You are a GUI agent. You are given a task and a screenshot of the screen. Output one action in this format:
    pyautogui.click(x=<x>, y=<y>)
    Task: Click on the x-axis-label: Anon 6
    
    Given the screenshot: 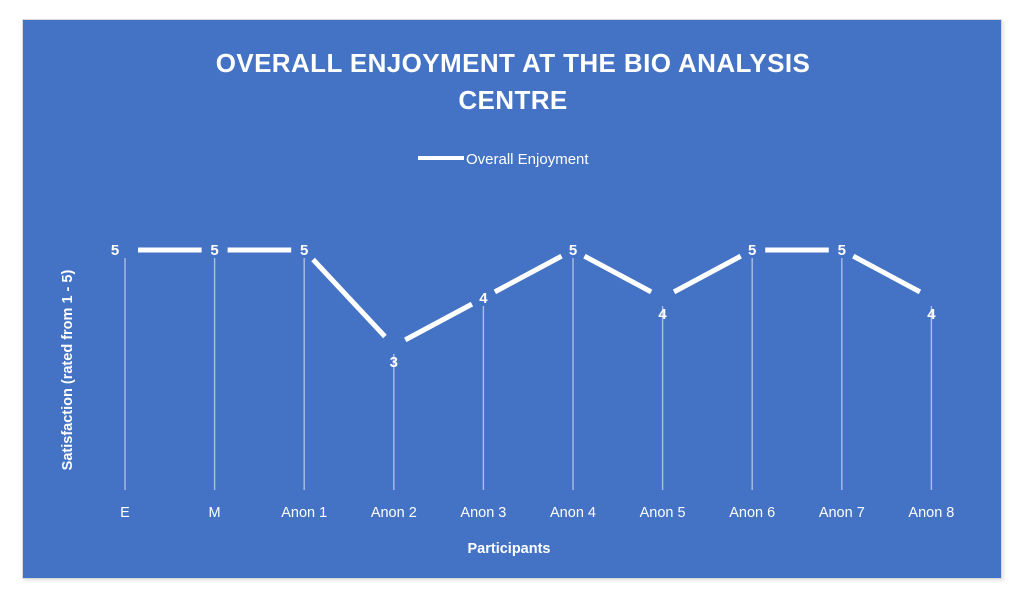 What is the action you would take?
    pyautogui.click(x=752, y=513)
    